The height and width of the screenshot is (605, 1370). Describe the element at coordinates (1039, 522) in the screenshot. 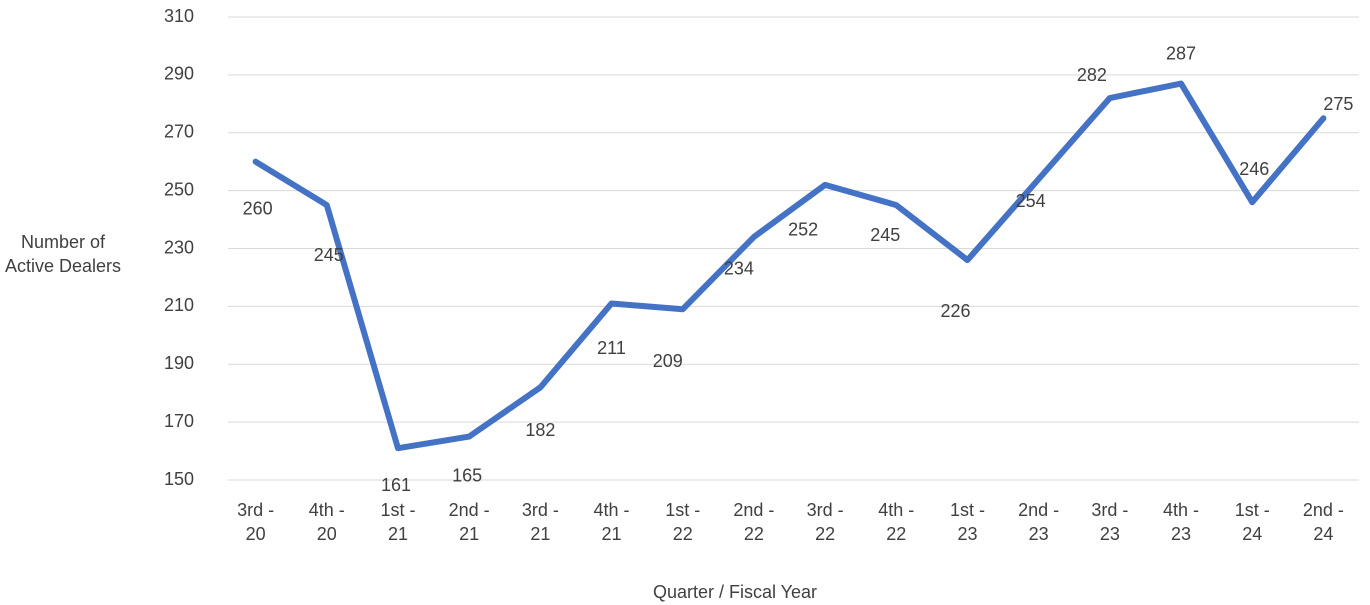

I see `x-tick-label: 2nd - 23` at that location.